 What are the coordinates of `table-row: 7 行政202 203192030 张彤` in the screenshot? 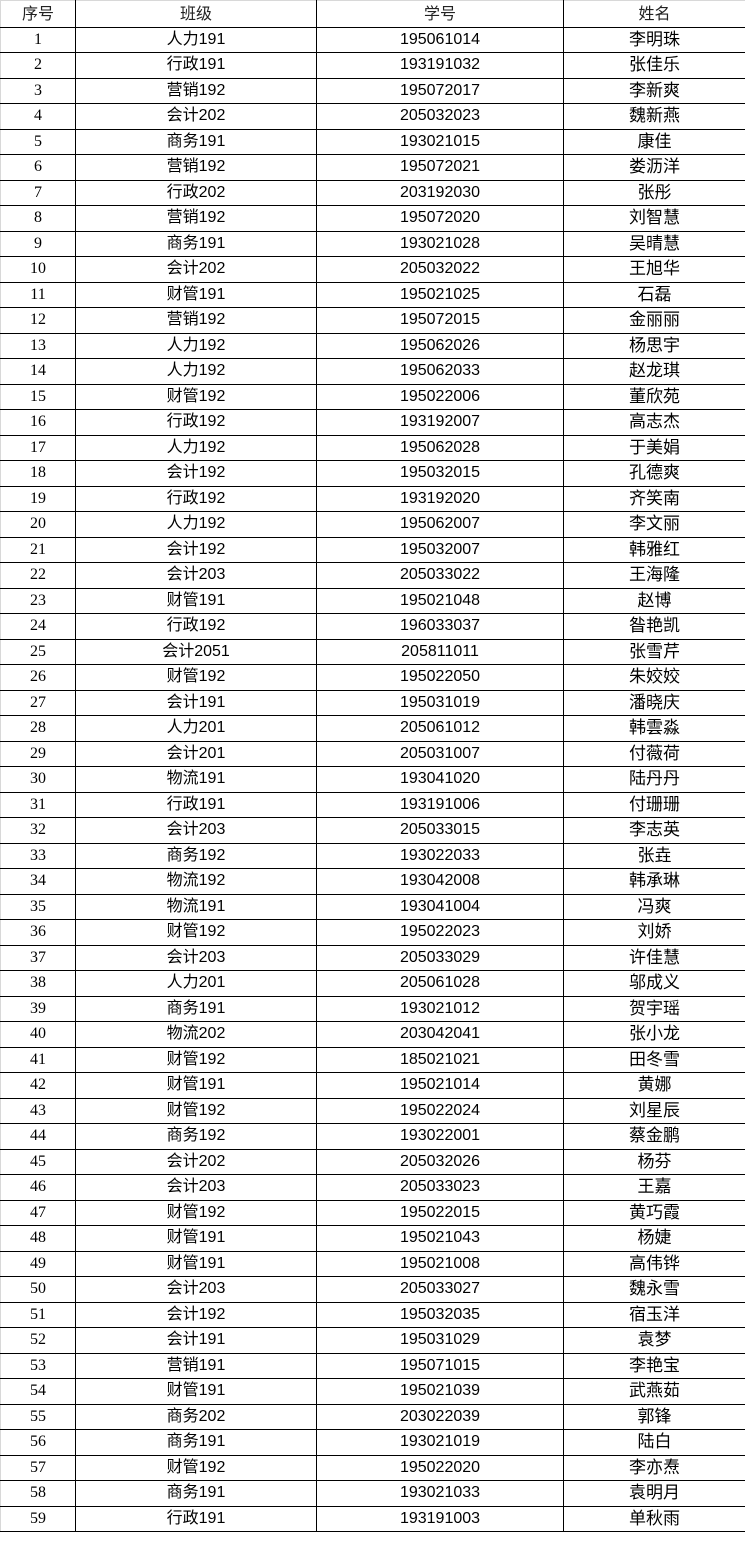 It's located at (372, 192).